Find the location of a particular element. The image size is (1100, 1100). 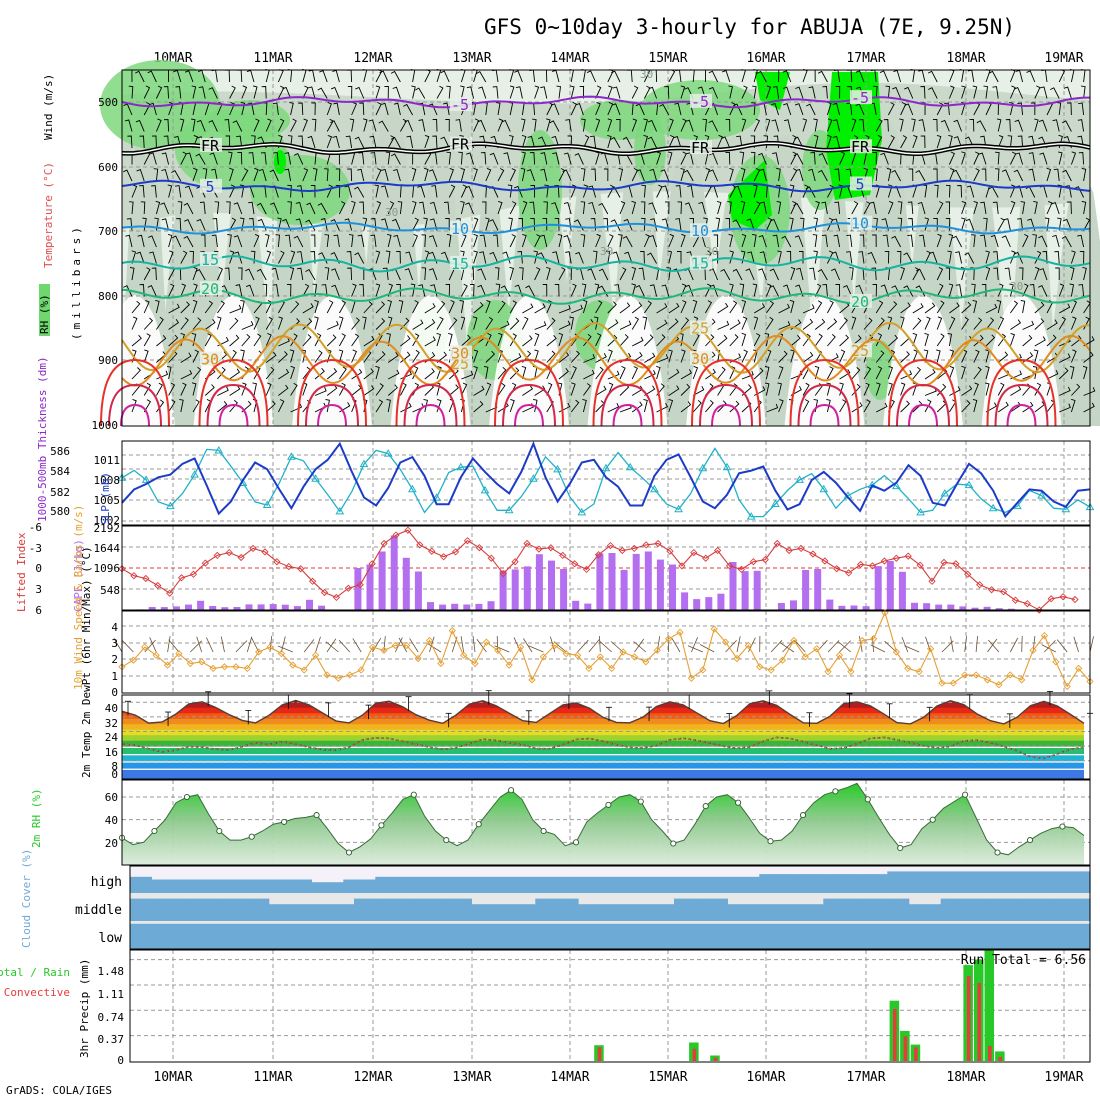

thickness-axis-label: 1000-500mb Thickness (dm) is located at coordinates (42, 439).